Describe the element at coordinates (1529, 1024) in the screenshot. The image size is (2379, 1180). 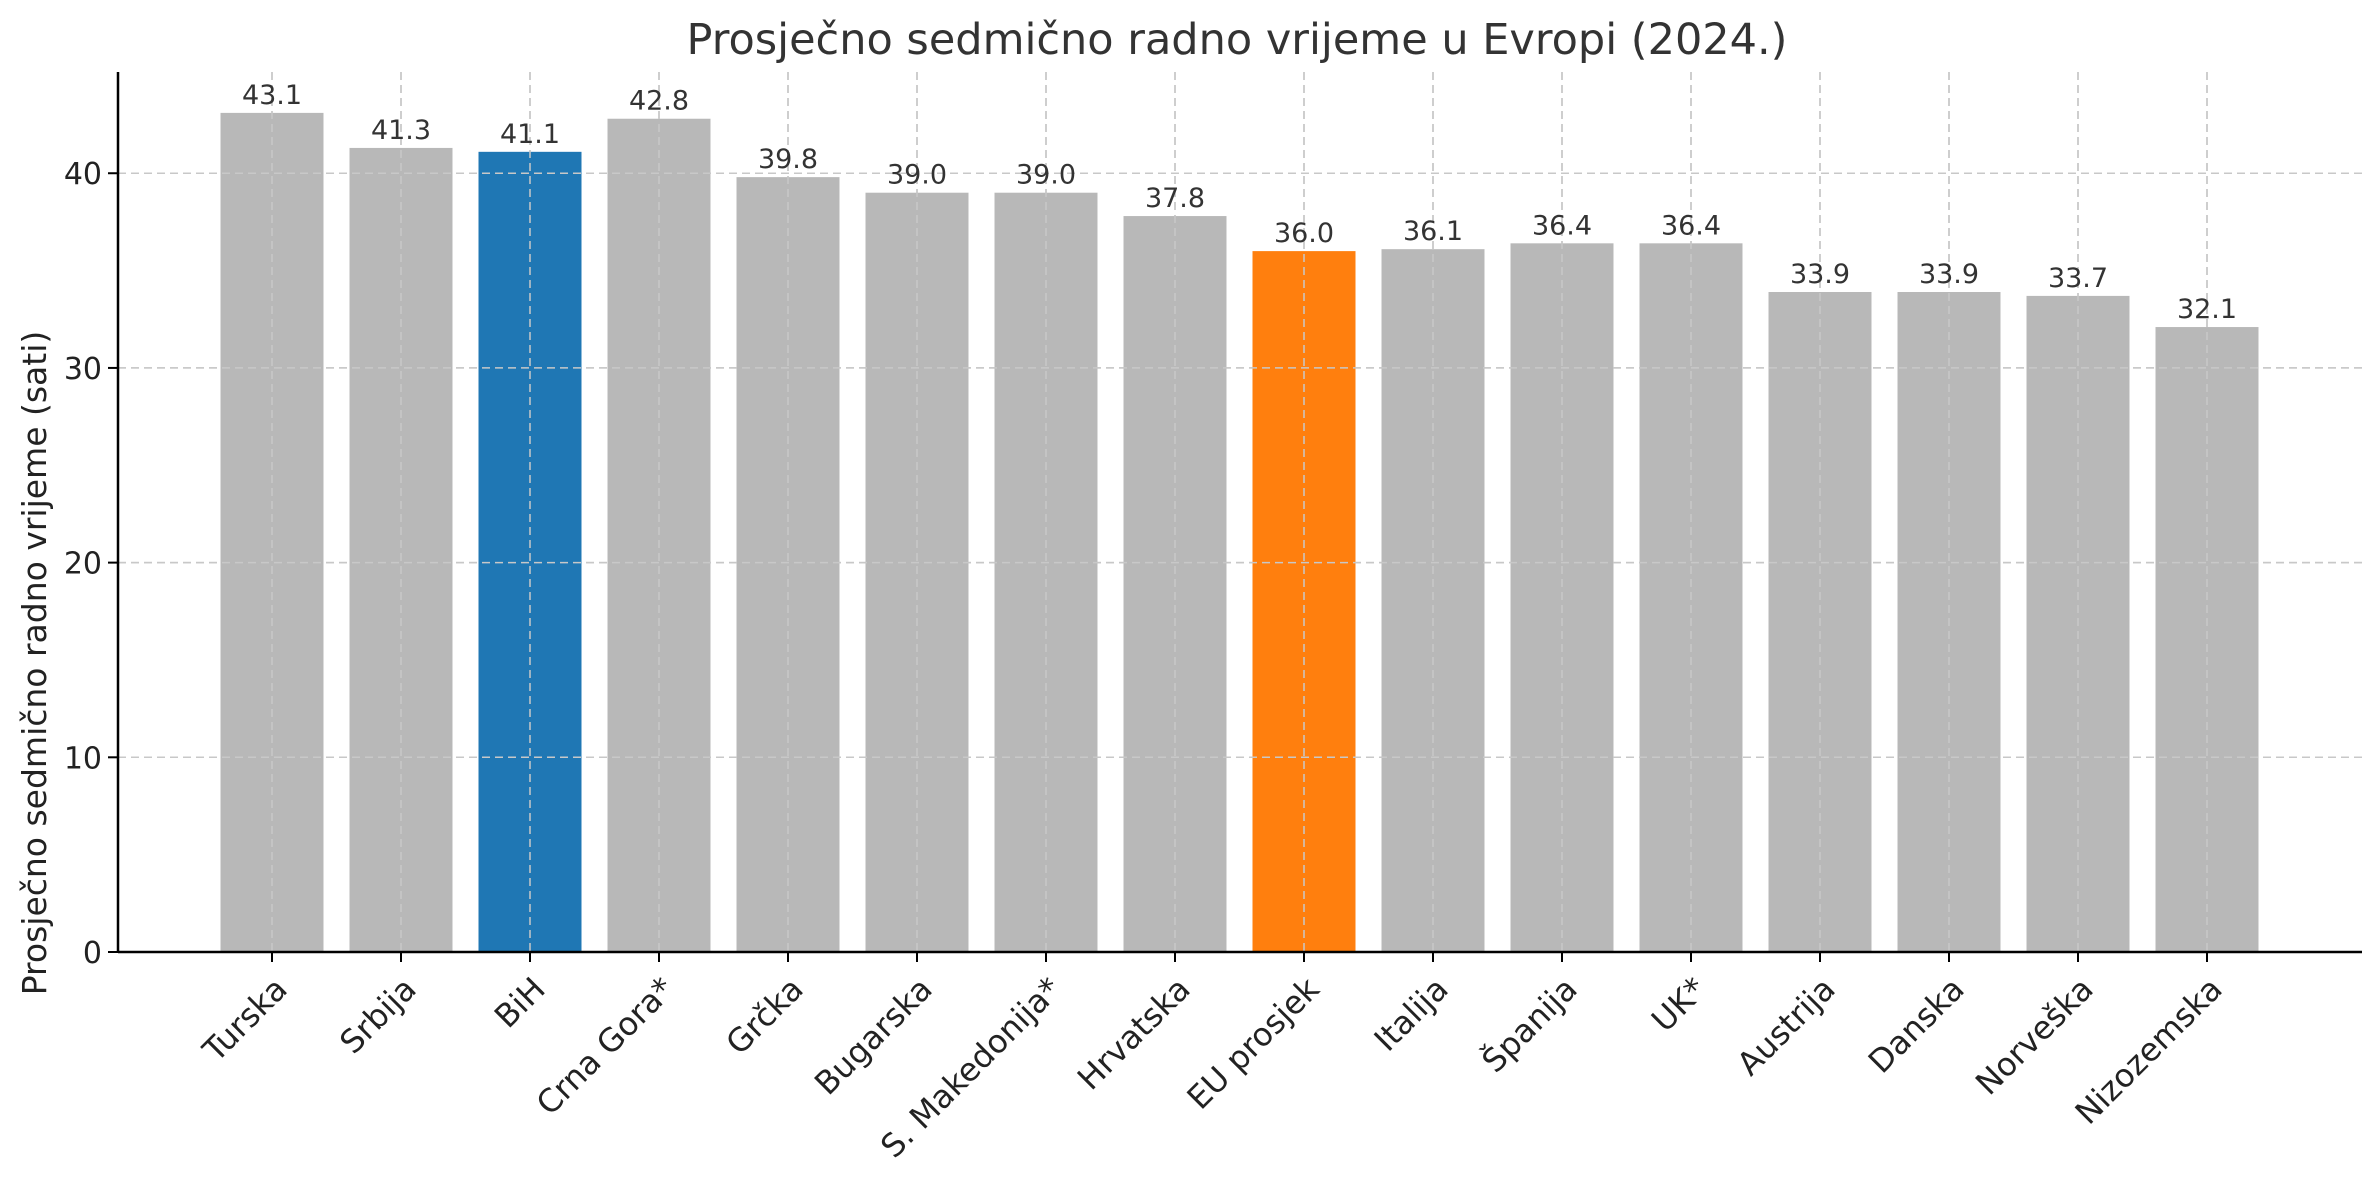
I see `x-tick-label: Španija` at that location.